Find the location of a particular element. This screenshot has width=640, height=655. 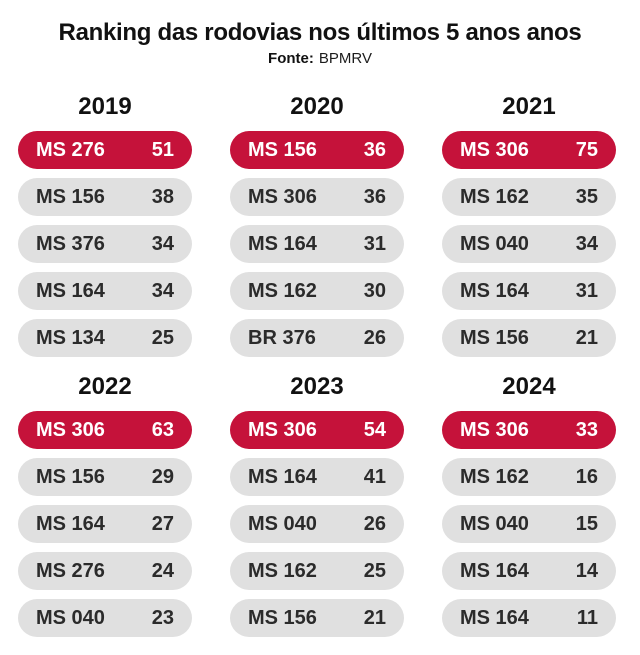

road-value: 35 is located at coordinates (586, 196).